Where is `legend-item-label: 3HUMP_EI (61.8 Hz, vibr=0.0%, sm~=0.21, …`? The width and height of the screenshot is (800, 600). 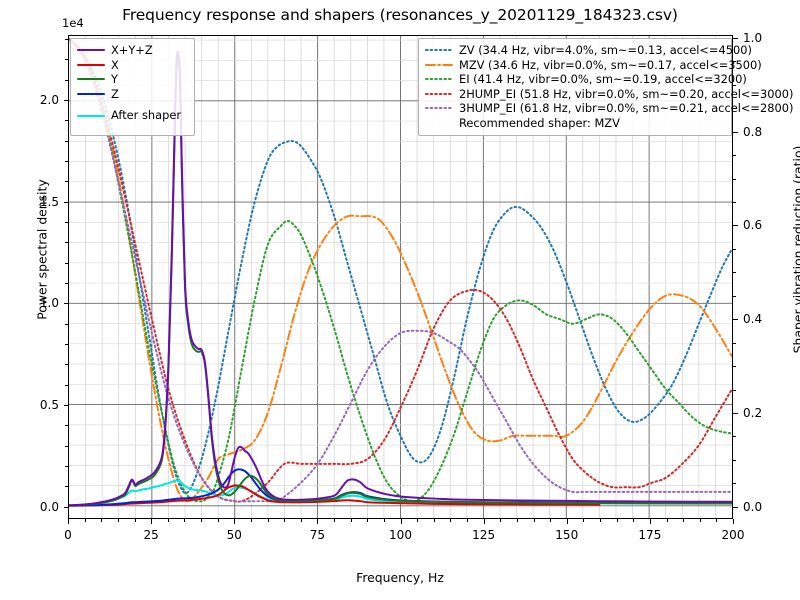
legend-item-label: 3HUMP_EI (61.8 Hz, vibr=0.0%, sm~=0.21, … is located at coordinates (626, 108).